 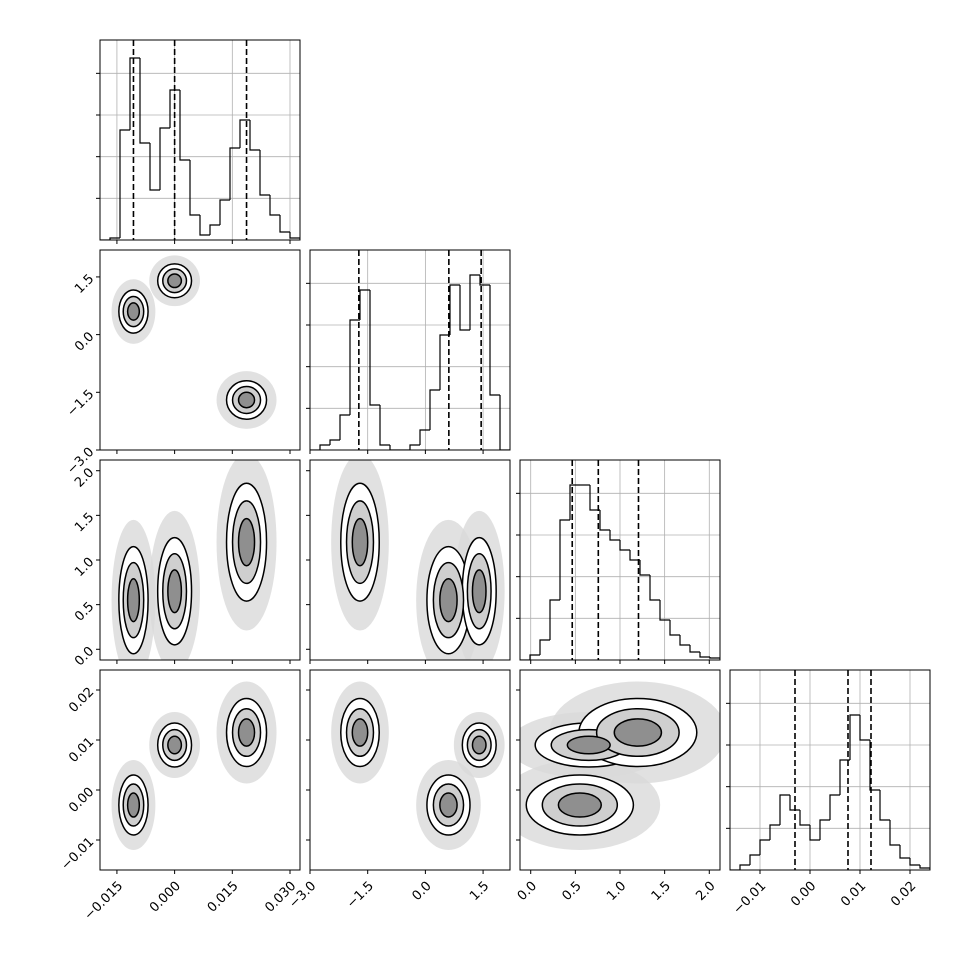 What do you see at coordinates (616, 891) in the screenshot?
I see `x-tick-label: 1.0` at bounding box center [616, 891].